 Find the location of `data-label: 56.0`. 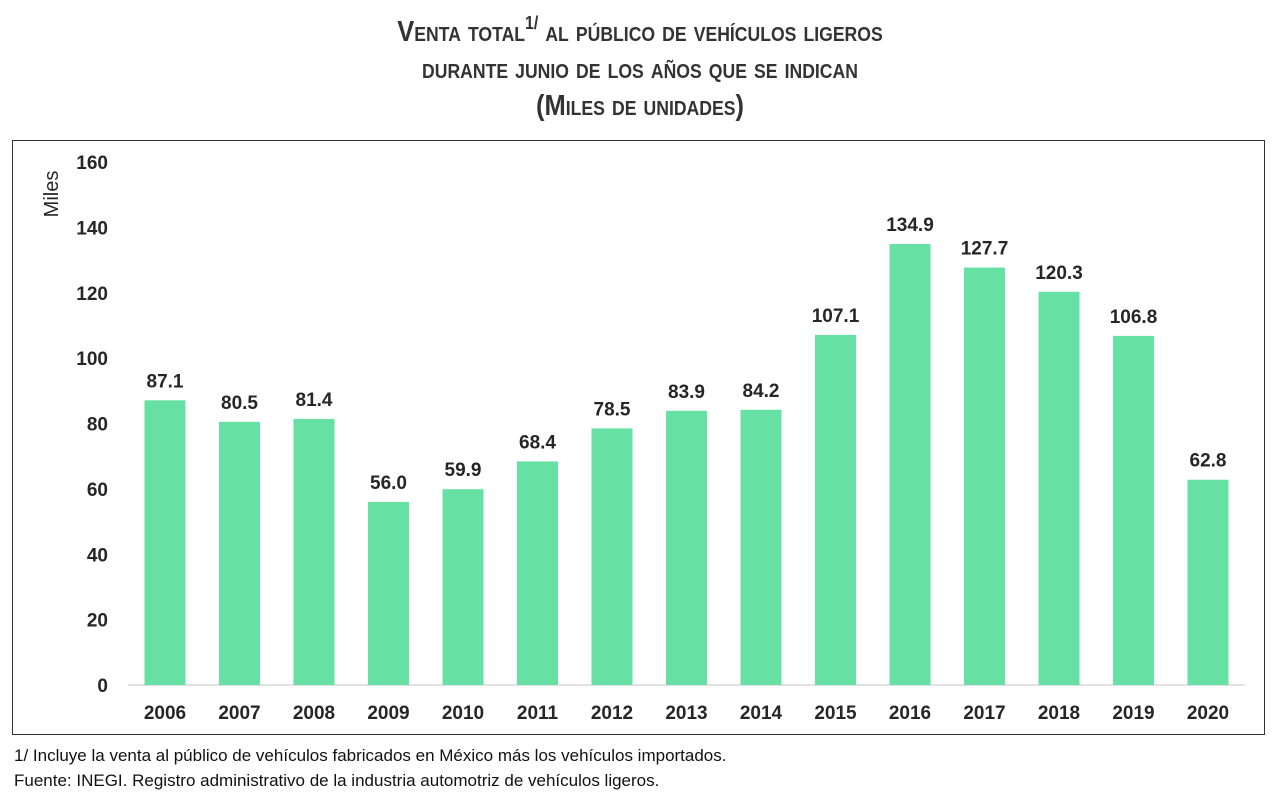

data-label: 56.0 is located at coordinates (388, 483).